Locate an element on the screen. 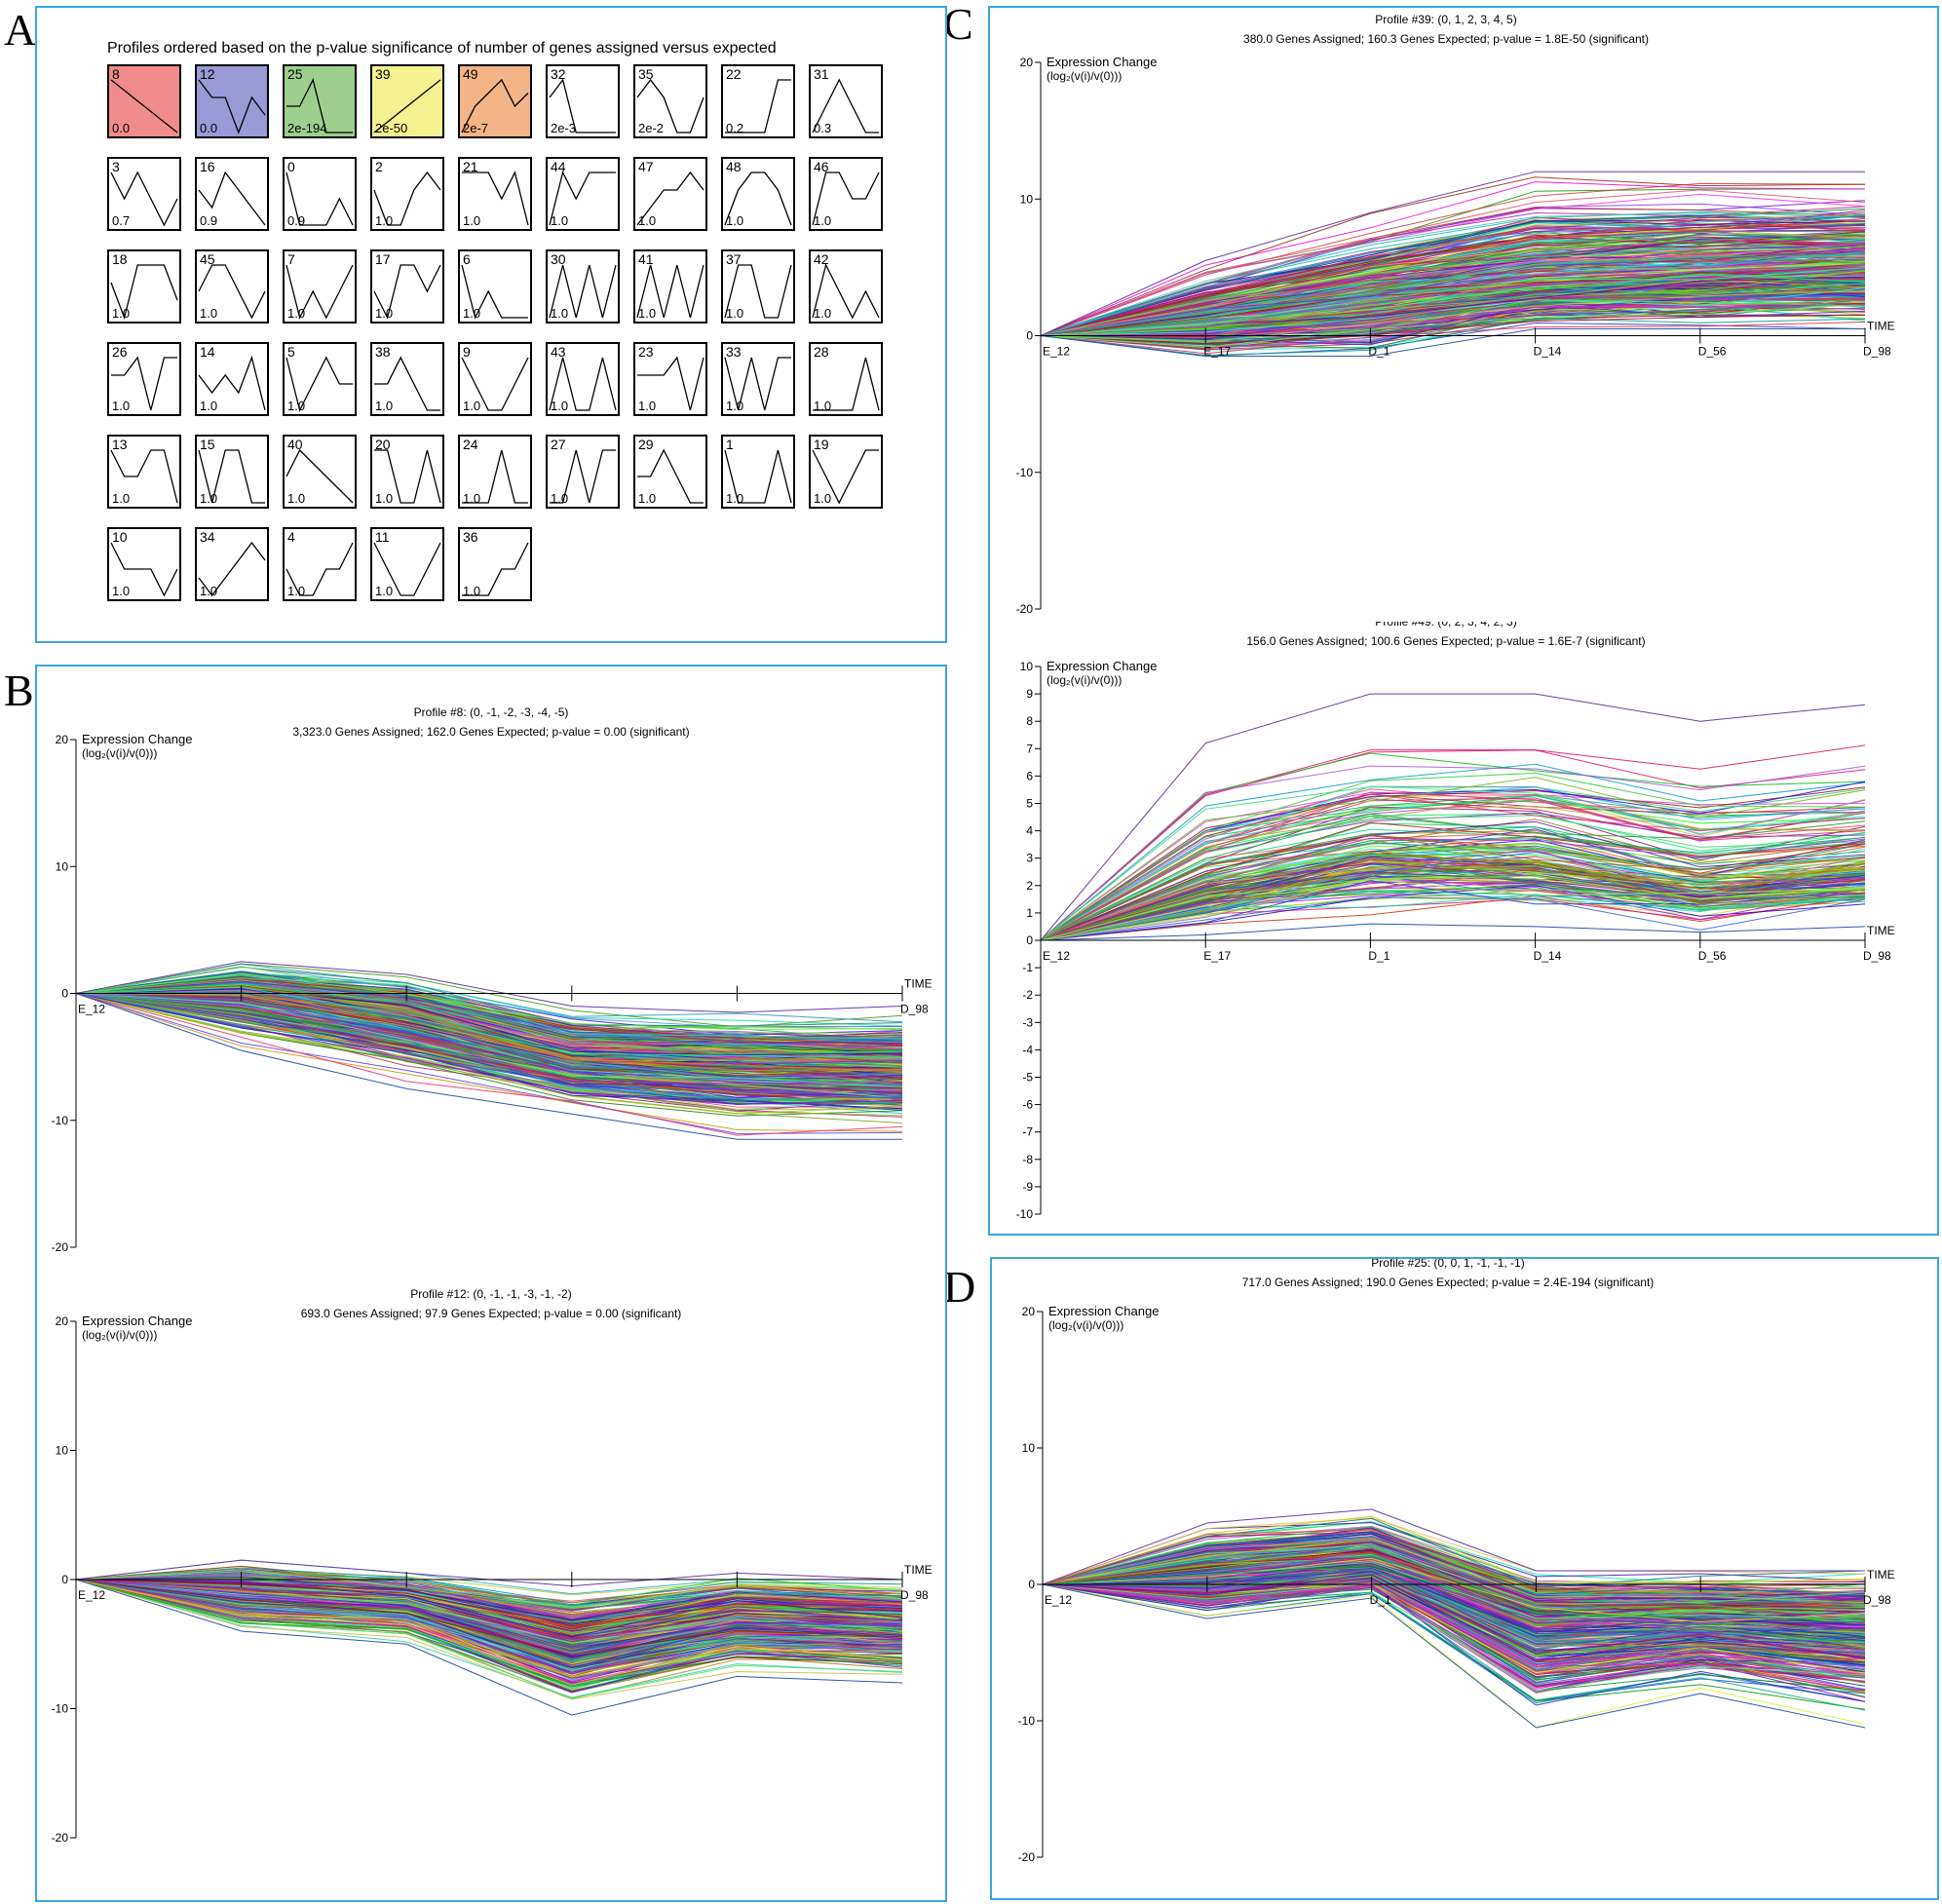 The image size is (1942, 1904). profile-tile-15: 15 1.0 is located at coordinates (232, 472).